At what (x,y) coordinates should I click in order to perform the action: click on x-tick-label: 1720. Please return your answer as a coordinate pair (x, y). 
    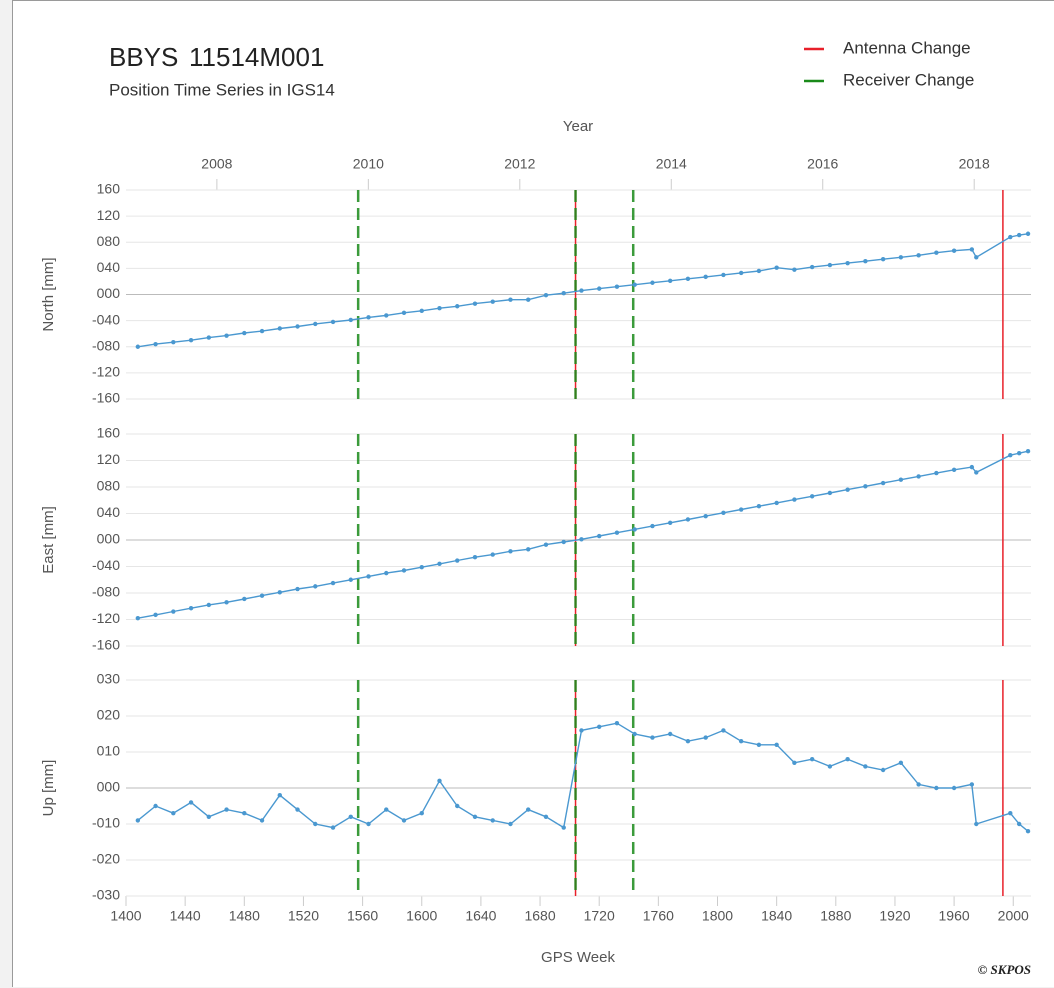
    Looking at the image, I should click on (599, 916).